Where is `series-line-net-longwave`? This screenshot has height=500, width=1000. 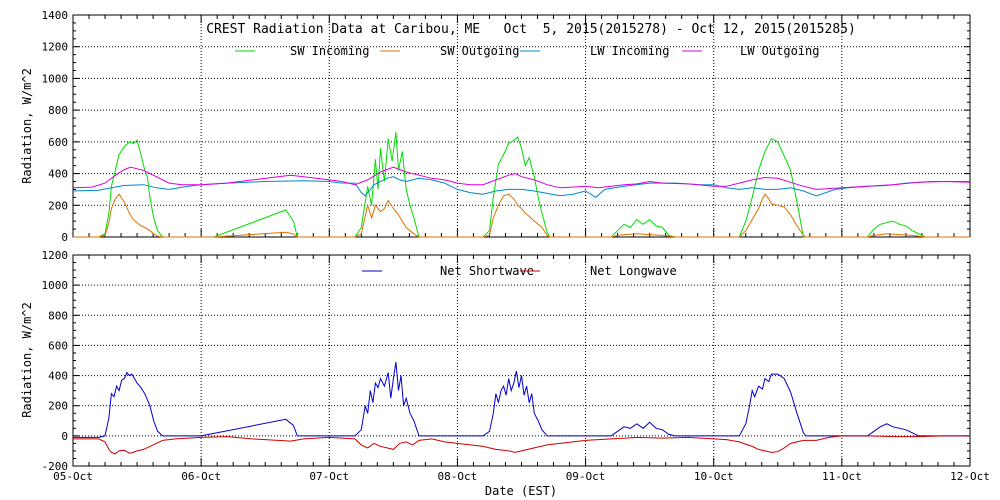 series-line-net-longwave is located at coordinates (521, 445).